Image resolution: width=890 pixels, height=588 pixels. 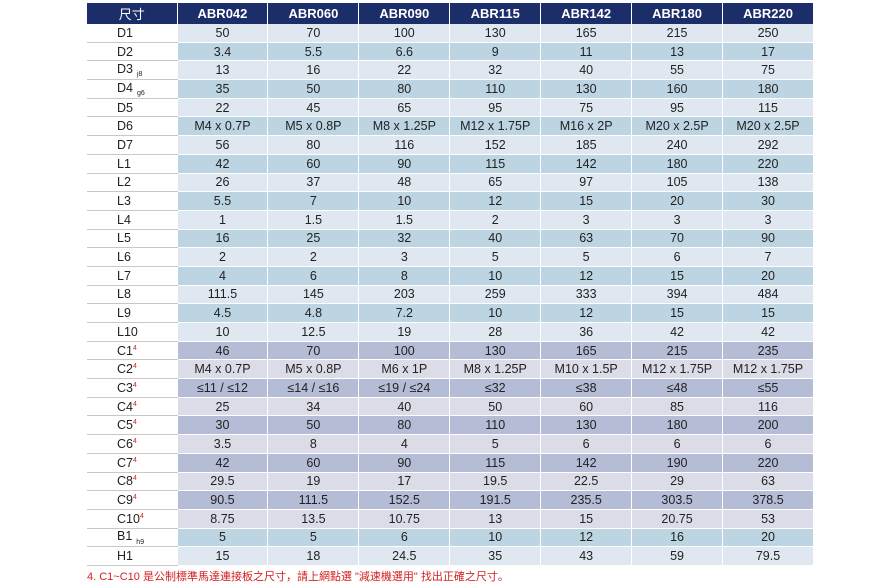 What do you see at coordinates (132, 313) in the screenshot?
I see `row-label: L9` at bounding box center [132, 313].